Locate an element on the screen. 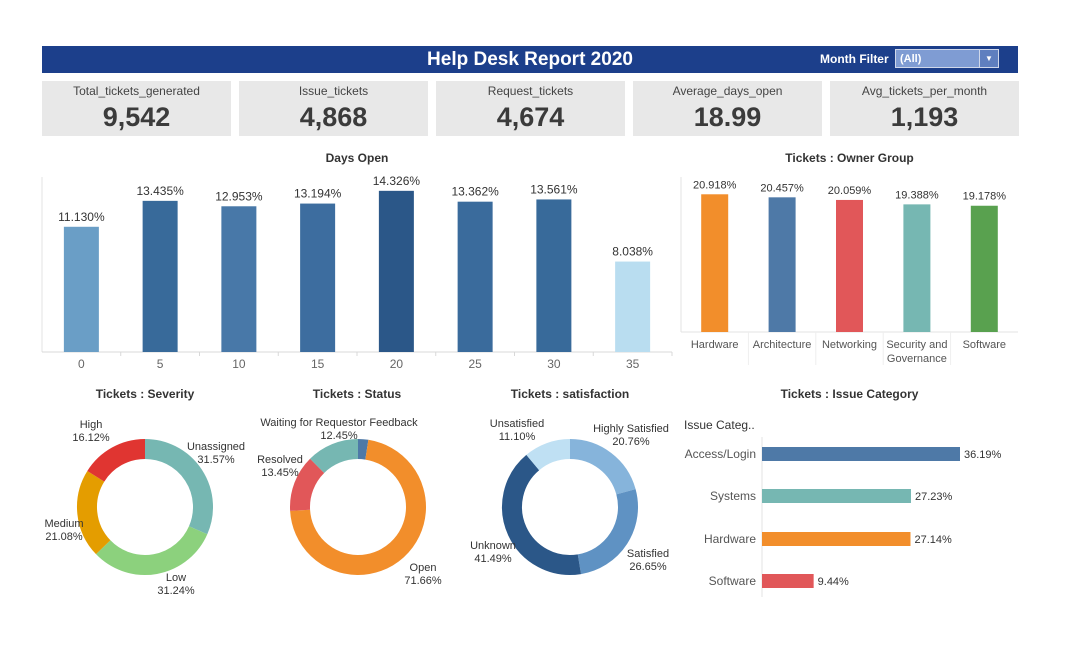 This screenshot has width=1073, height=653. donut-slice-value: 11.10% is located at coordinates (517, 437).